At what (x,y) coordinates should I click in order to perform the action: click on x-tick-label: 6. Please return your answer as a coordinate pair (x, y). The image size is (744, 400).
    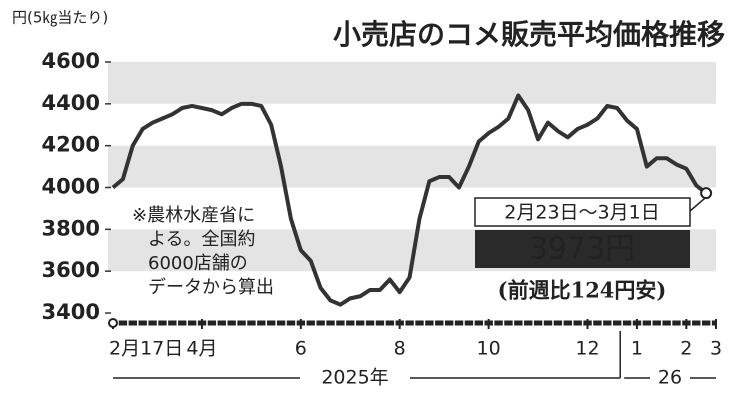
    Looking at the image, I should click on (301, 349).